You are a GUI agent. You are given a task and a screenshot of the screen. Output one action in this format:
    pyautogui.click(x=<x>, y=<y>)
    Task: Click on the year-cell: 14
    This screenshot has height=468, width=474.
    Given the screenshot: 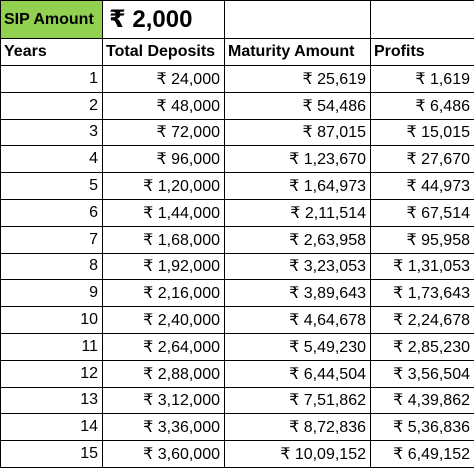 What is the action you would take?
    pyautogui.click(x=52, y=427)
    